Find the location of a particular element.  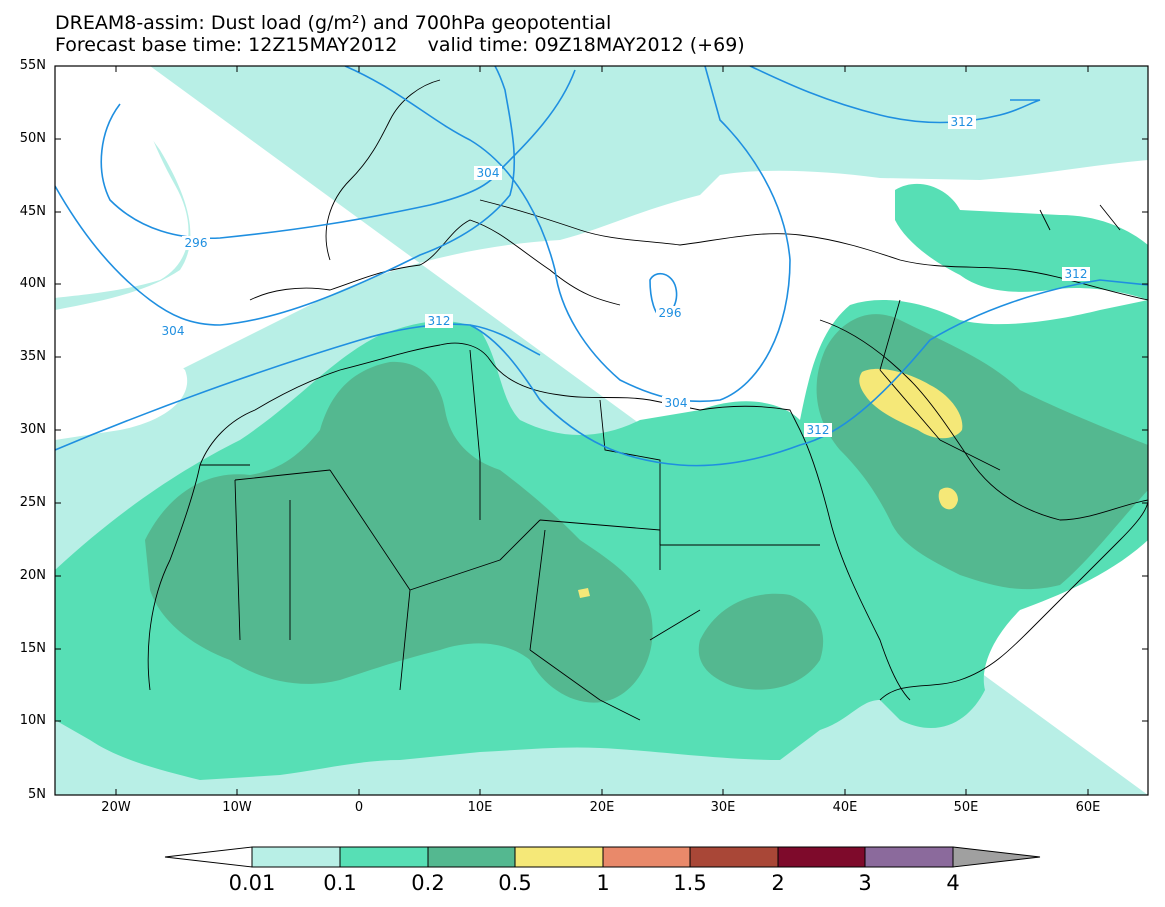

contour-label-296-aegean: 296 is located at coordinates (670, 313).